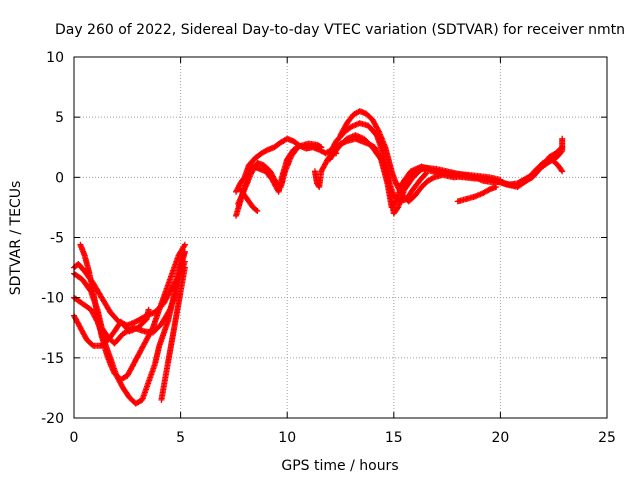  I want to click on series-arc-p, so click(477, 194).